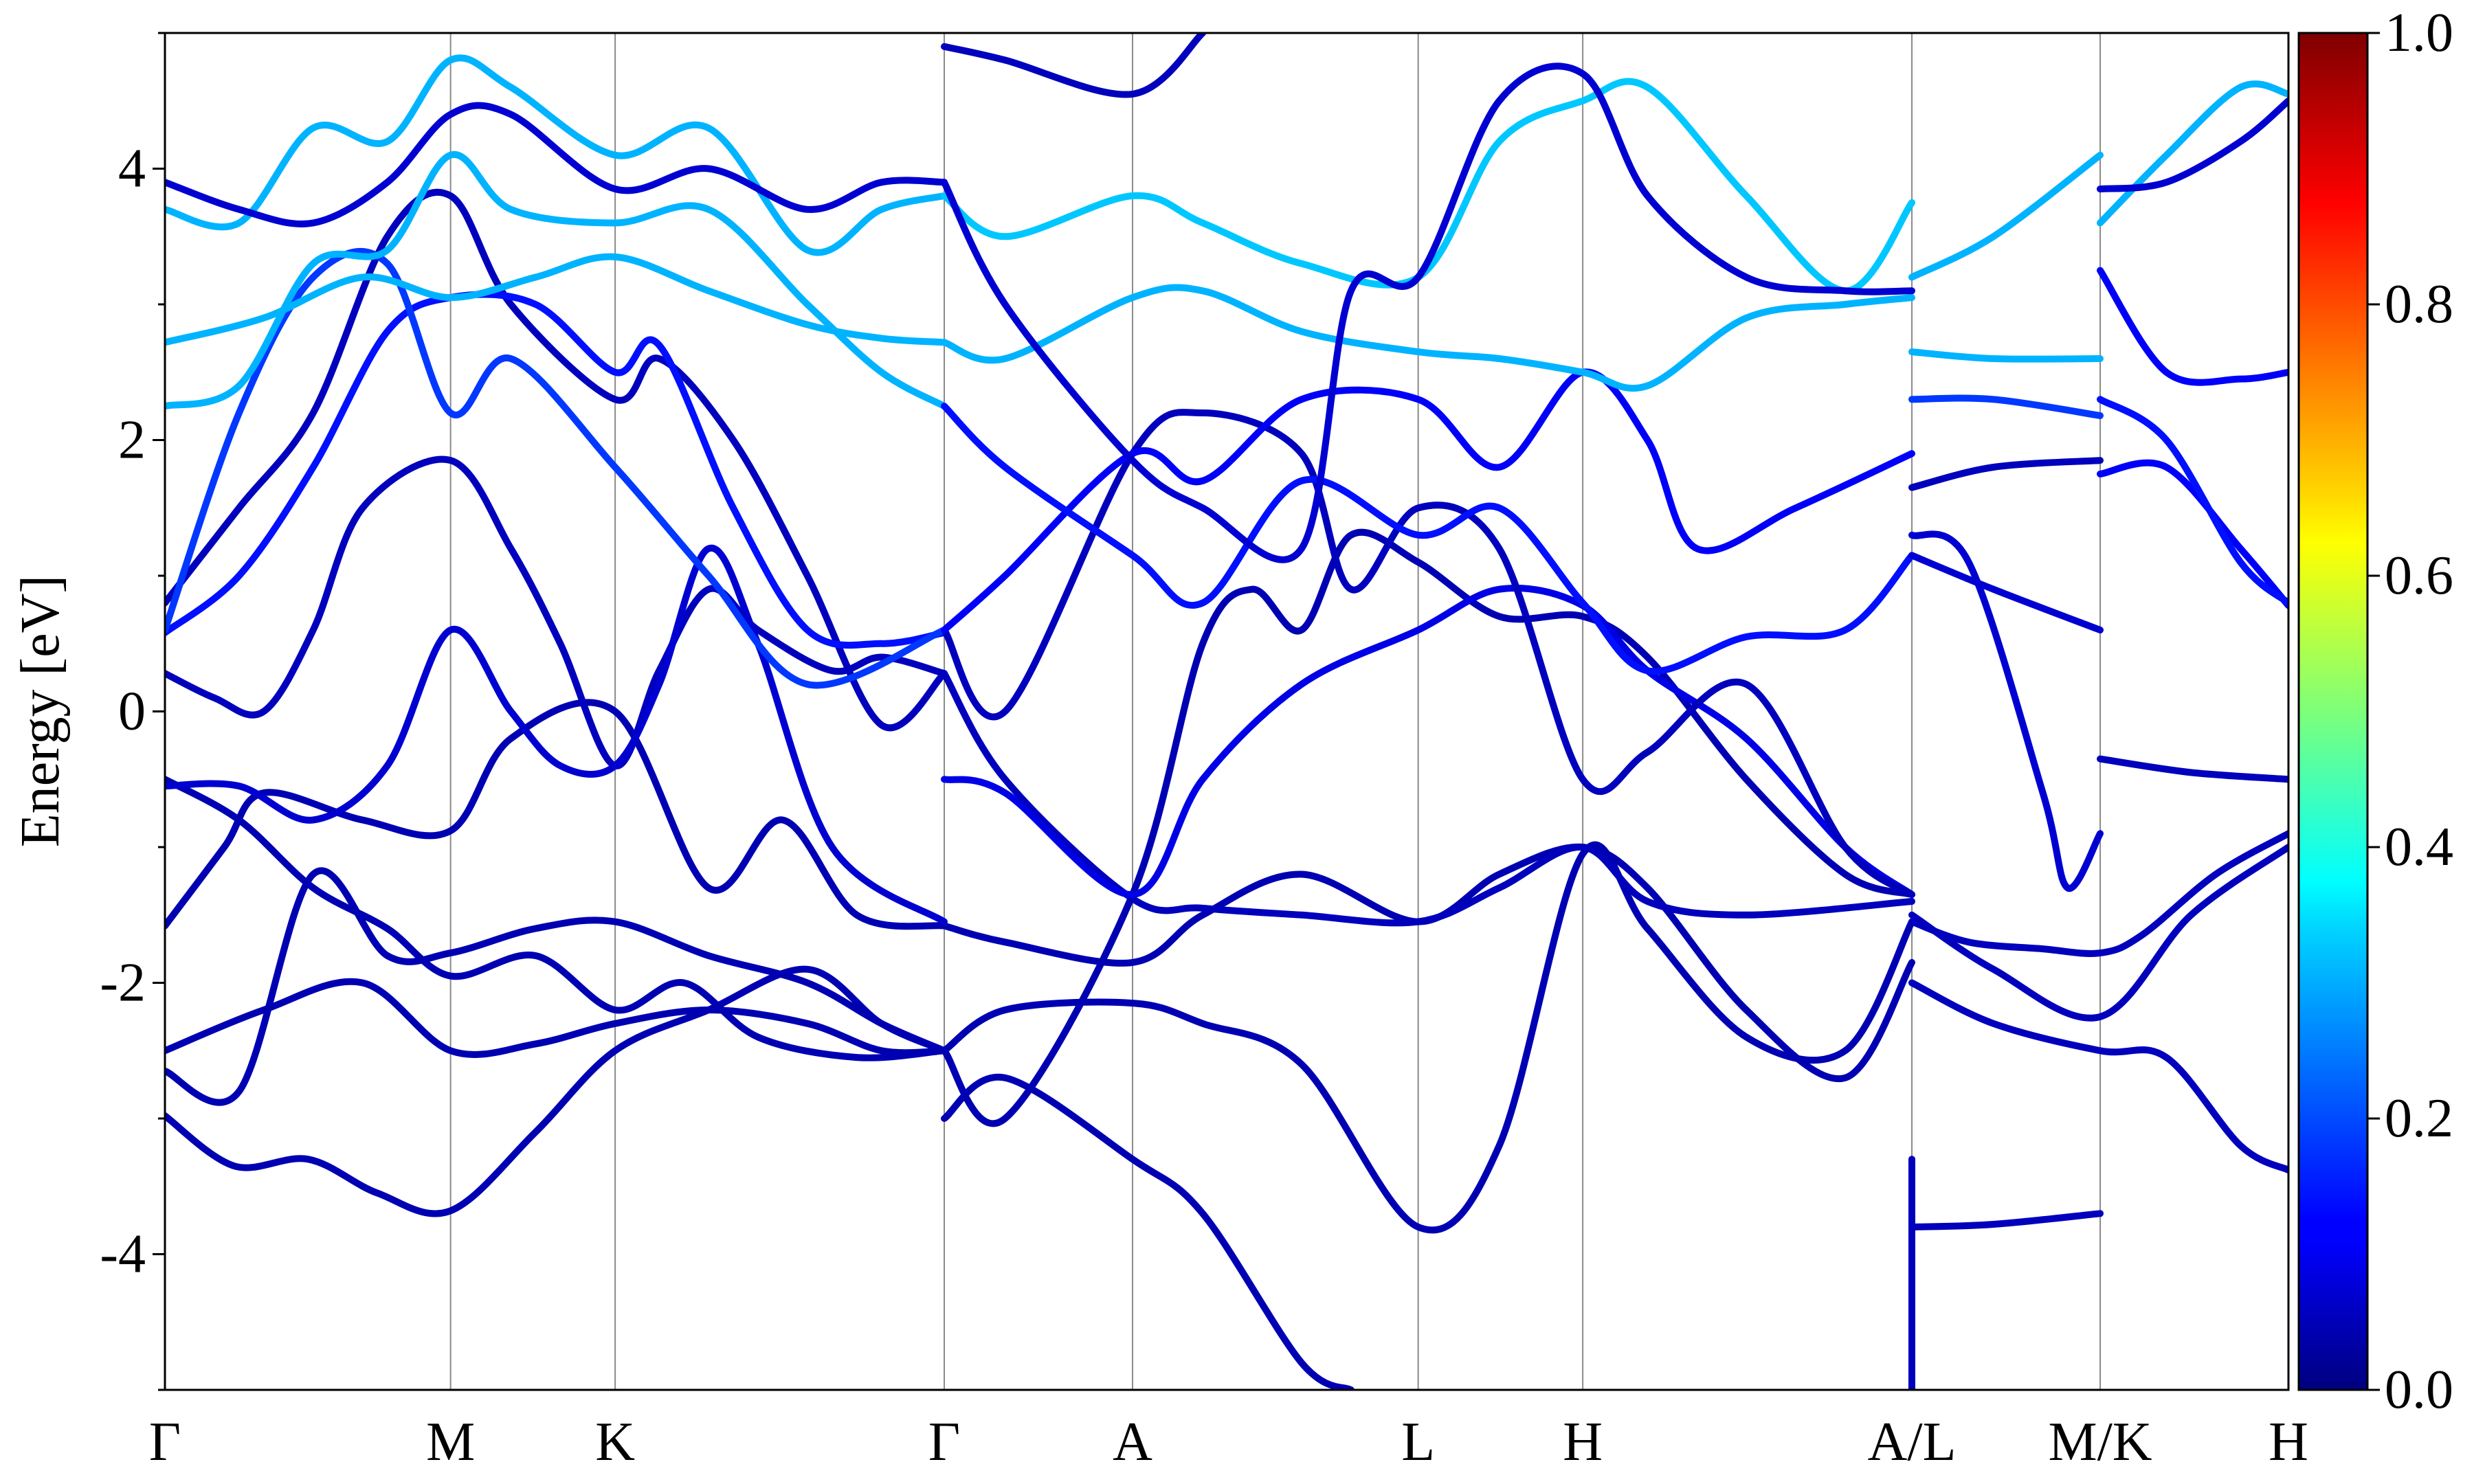  Describe the element at coordinates (2410, 711) in the screenshot. I see `colorbar-ticks: 0.0 0.2 0.4 0.6 0.8 1.0` at that location.